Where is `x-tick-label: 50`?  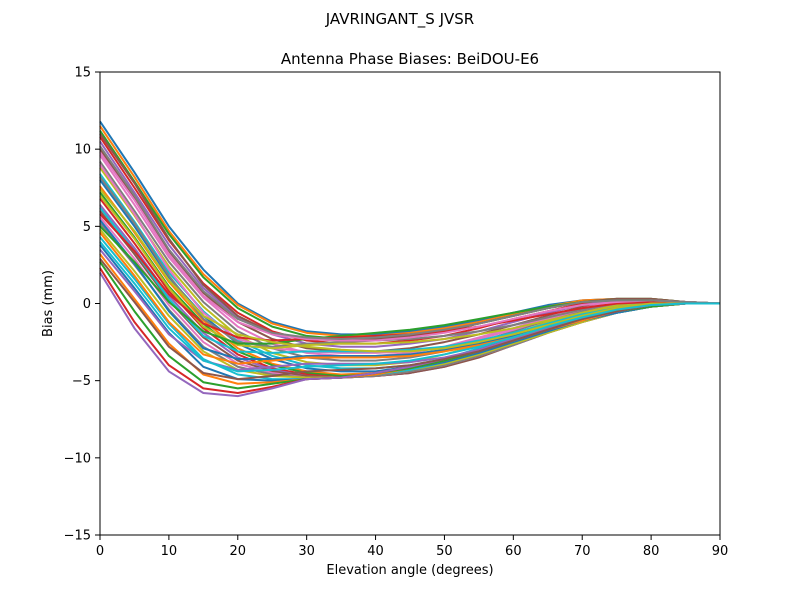
x-tick-label: 50 is located at coordinates (444, 551).